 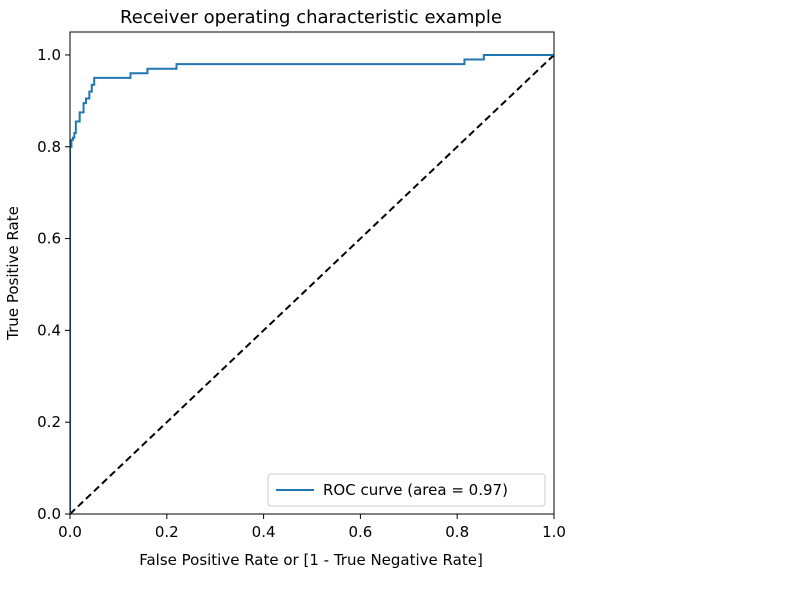 What do you see at coordinates (264, 532) in the screenshot?
I see `x-tick-label: 0.4` at bounding box center [264, 532].